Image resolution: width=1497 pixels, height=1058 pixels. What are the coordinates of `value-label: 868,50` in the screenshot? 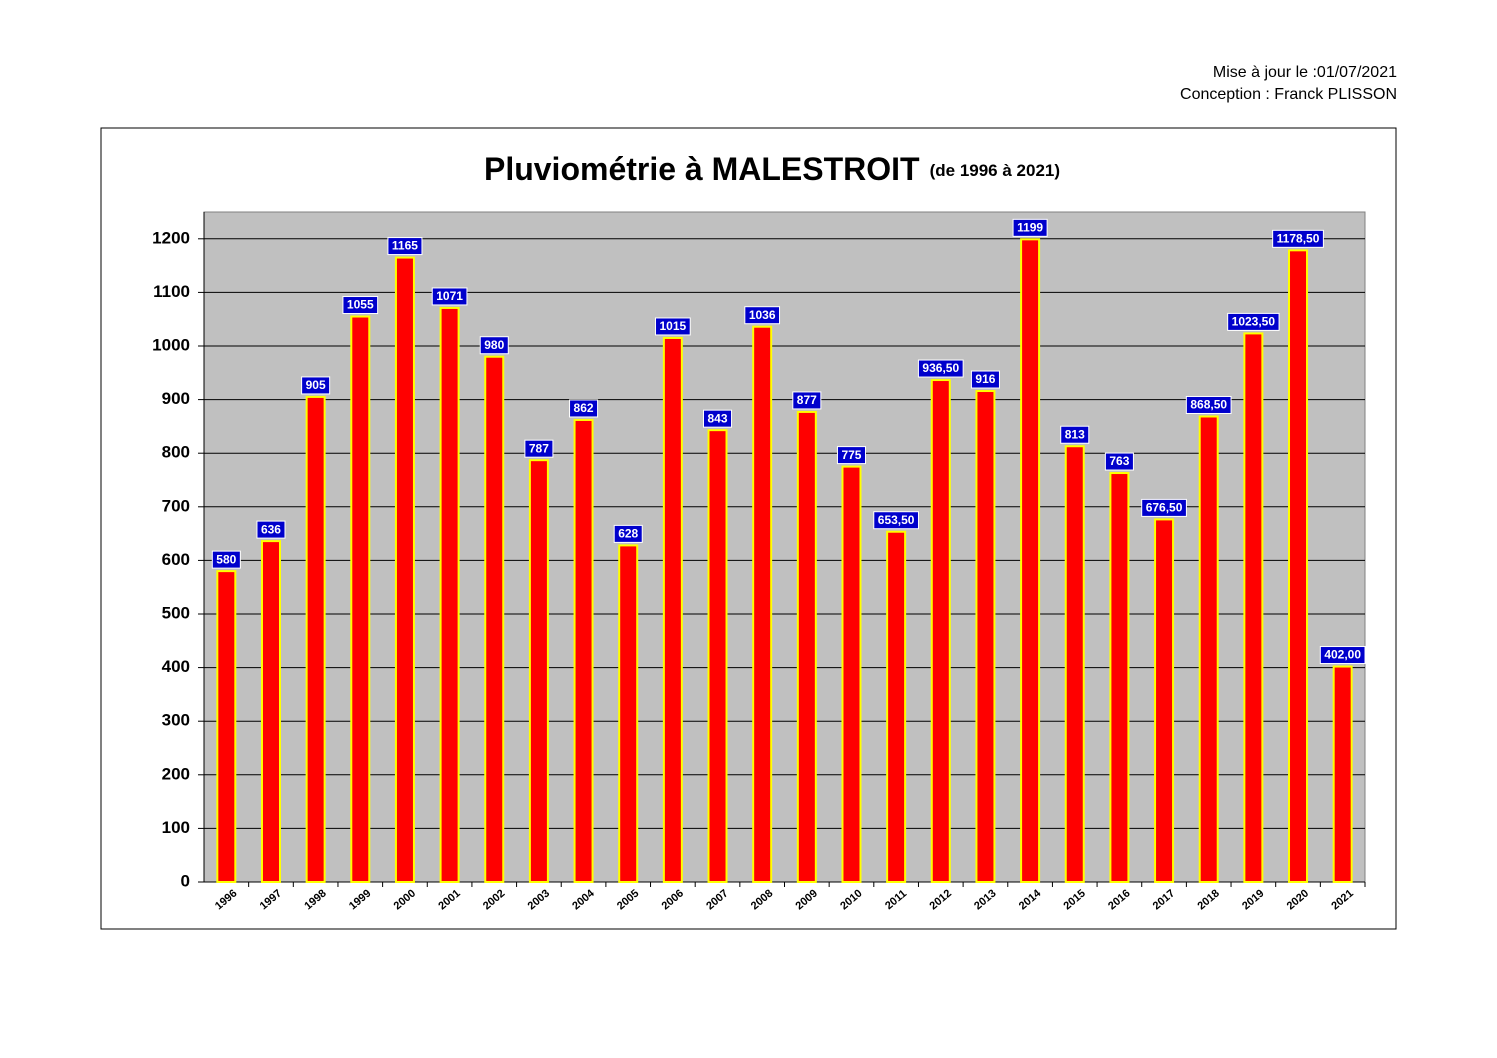 It's located at (1208, 405).